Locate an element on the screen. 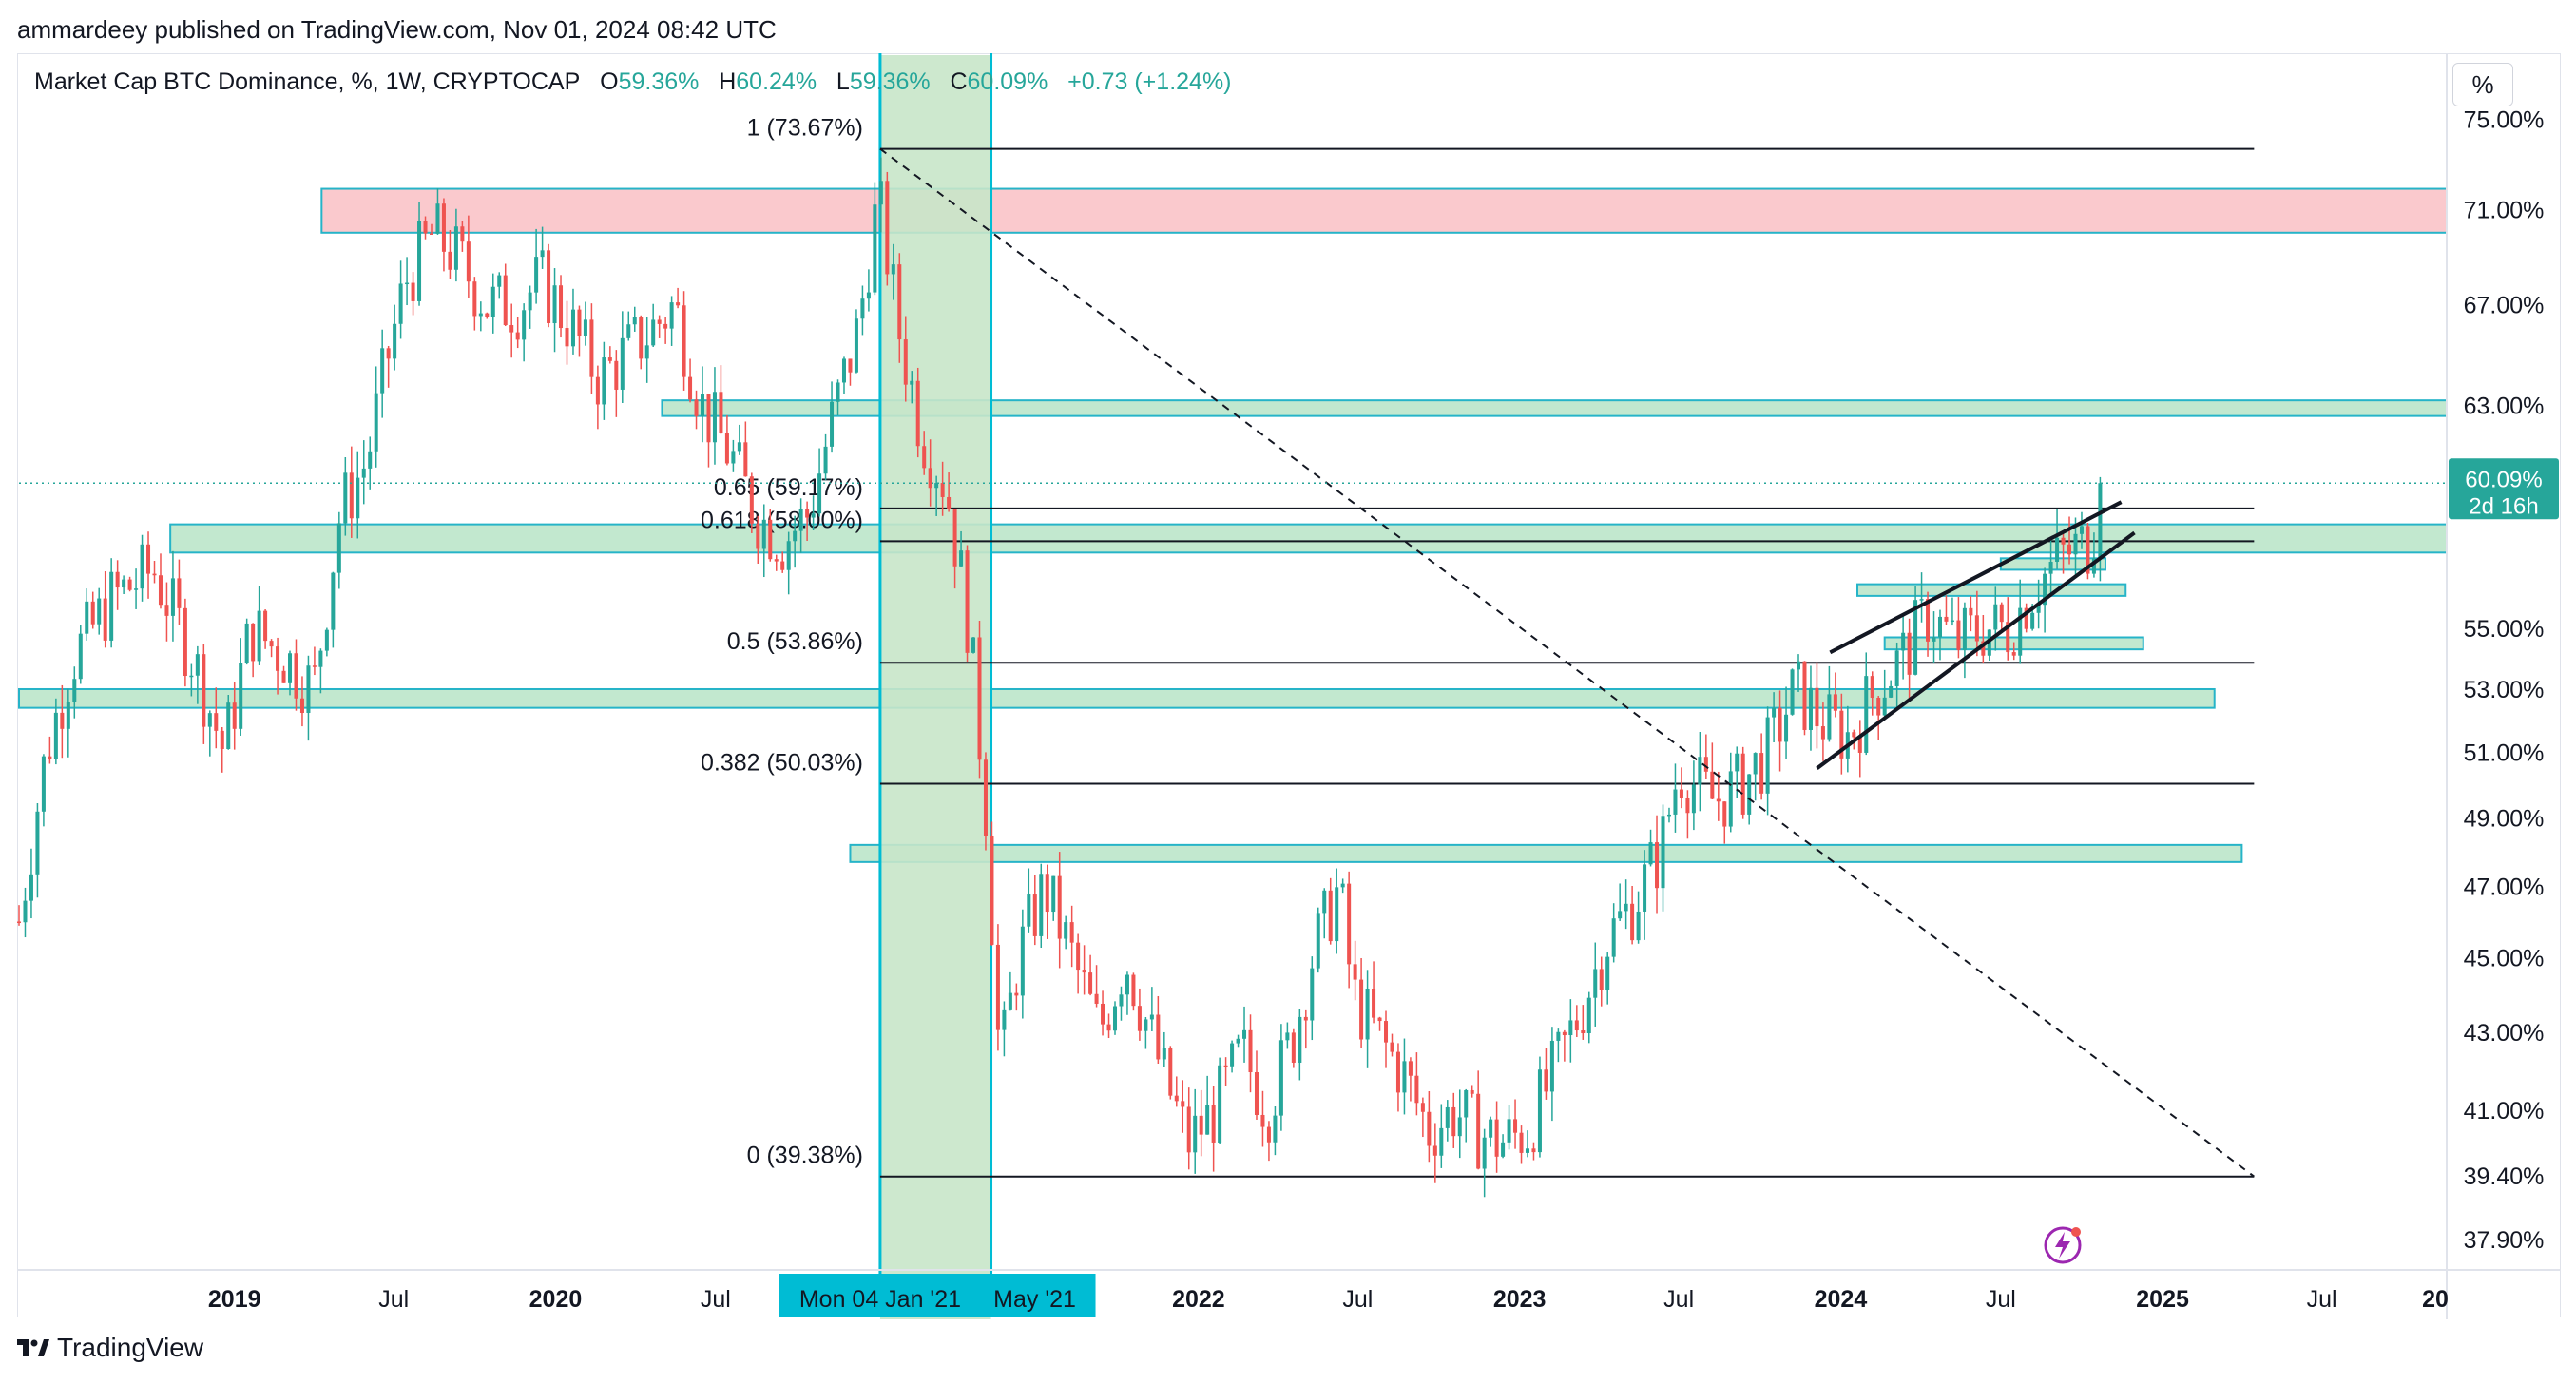 The width and height of the screenshot is (2576, 1384). price-tick-label: 37.90% is located at coordinates (2504, 1240).